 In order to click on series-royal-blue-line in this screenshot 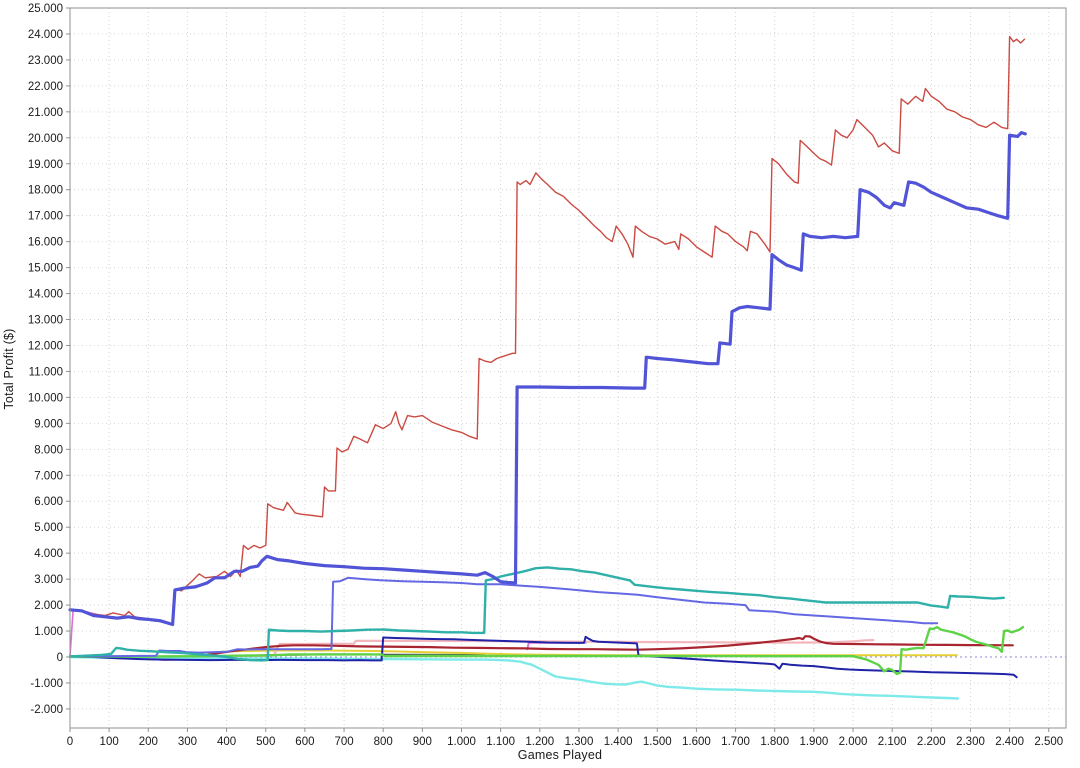, I will do `click(504, 617)`.